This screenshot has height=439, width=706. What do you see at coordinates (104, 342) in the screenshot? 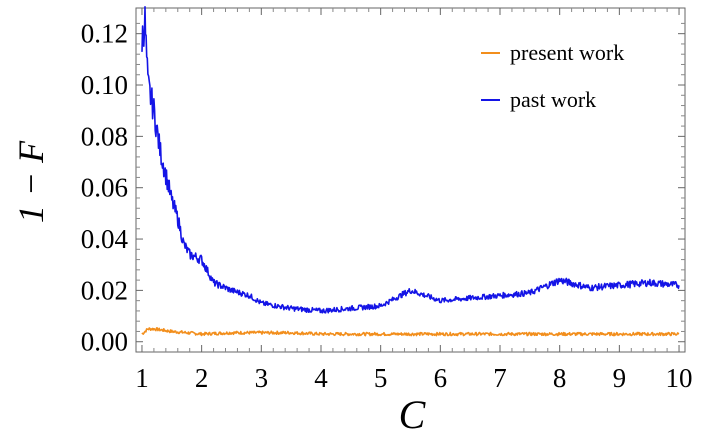
I see `y-tick-label: 0.00` at bounding box center [104, 342].